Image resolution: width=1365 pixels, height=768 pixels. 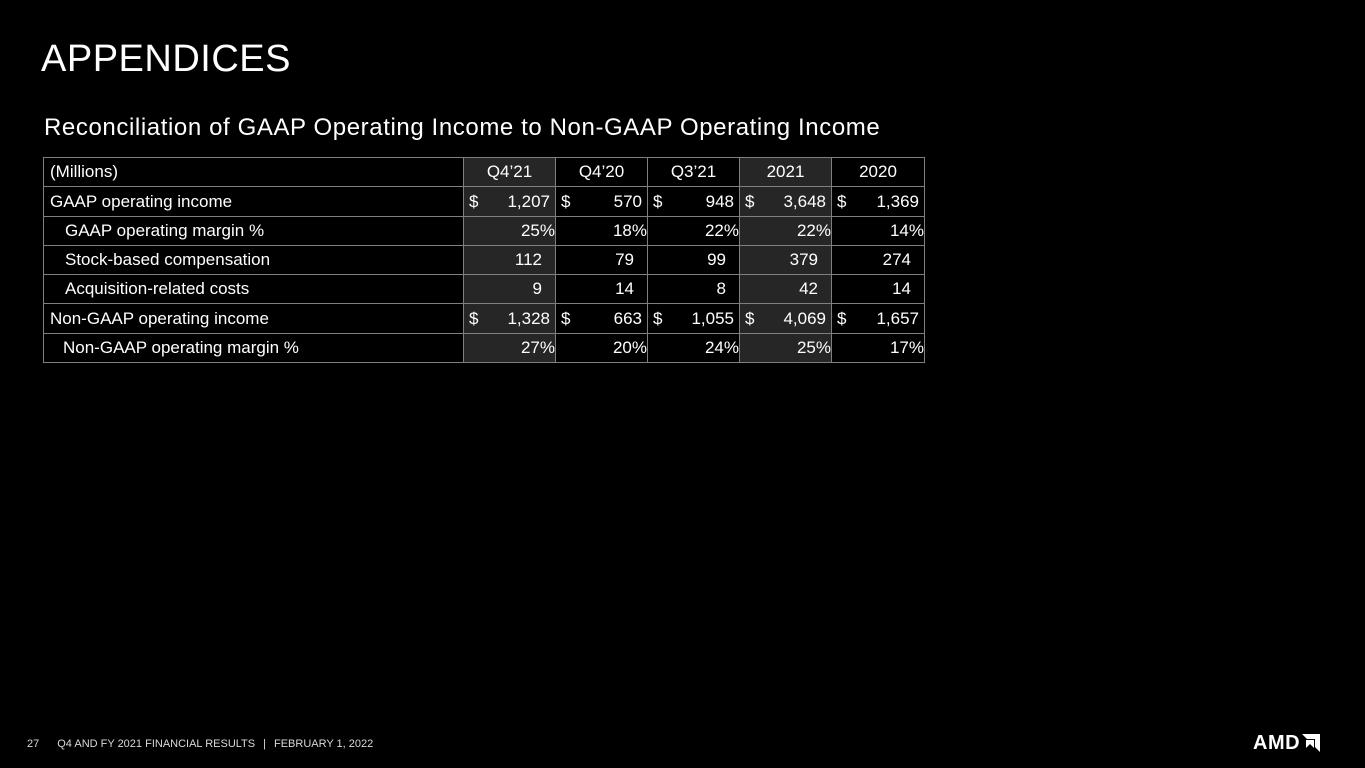 I want to click on footer-date: FEBRUARY 1, 2022, so click(x=323, y=744).